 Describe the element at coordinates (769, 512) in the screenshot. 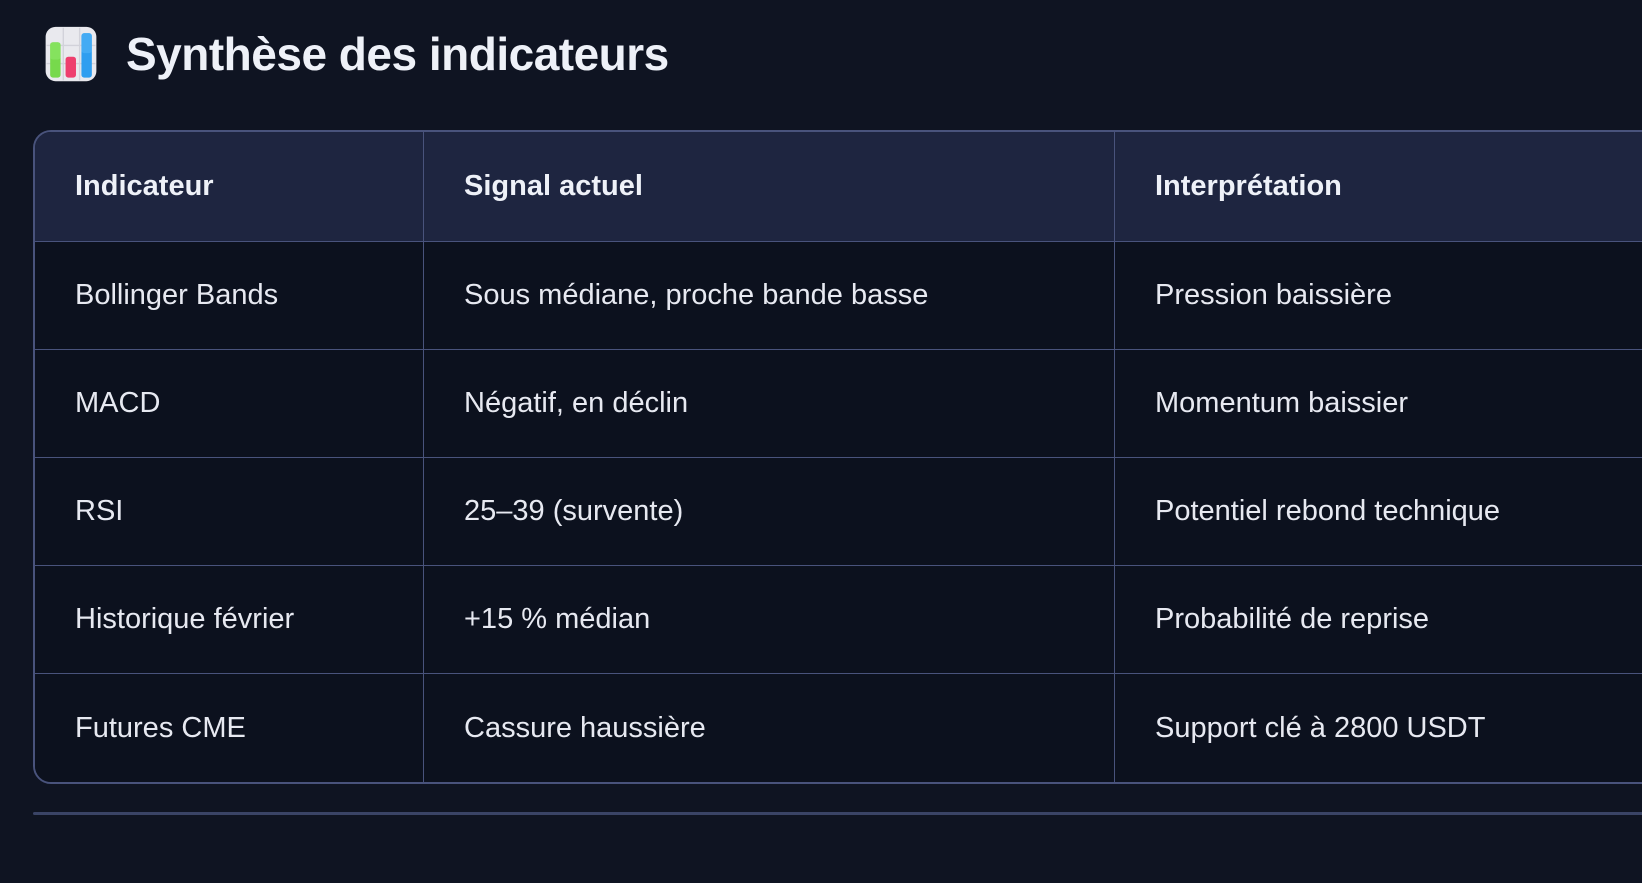

I see `cell-signal: 25–39 (survente)` at that location.